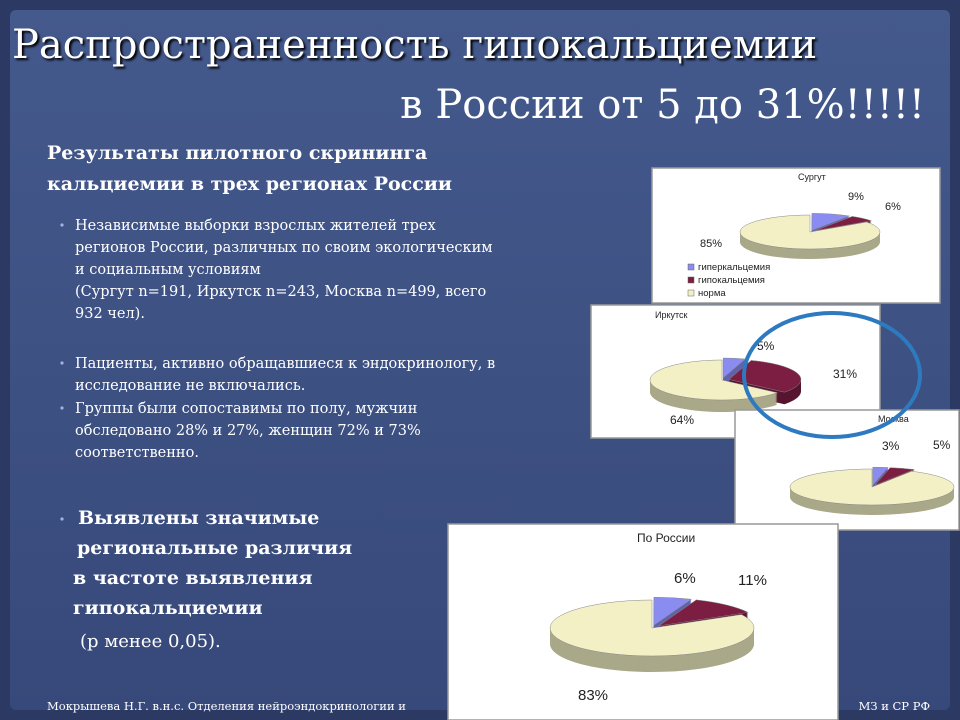 The height and width of the screenshot is (720, 960). I want to click on pie-chart: Иркутск 5% 31% 64%, so click(735, 371).